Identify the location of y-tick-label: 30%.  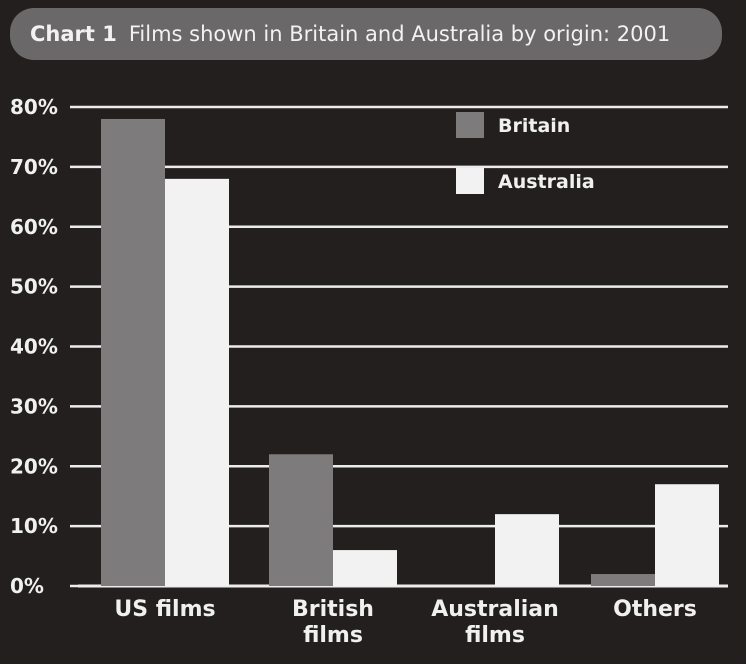
(34, 406).